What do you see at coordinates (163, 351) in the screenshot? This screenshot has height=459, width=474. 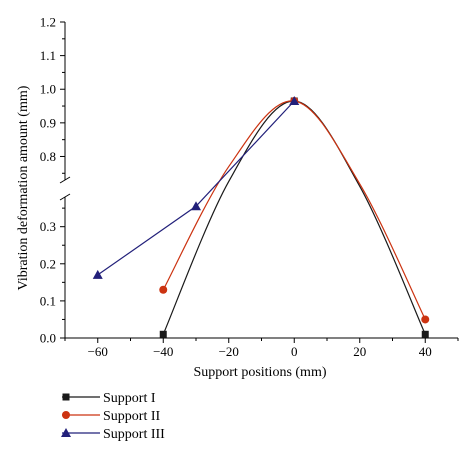 I see `x-tick-label: −40` at bounding box center [163, 351].